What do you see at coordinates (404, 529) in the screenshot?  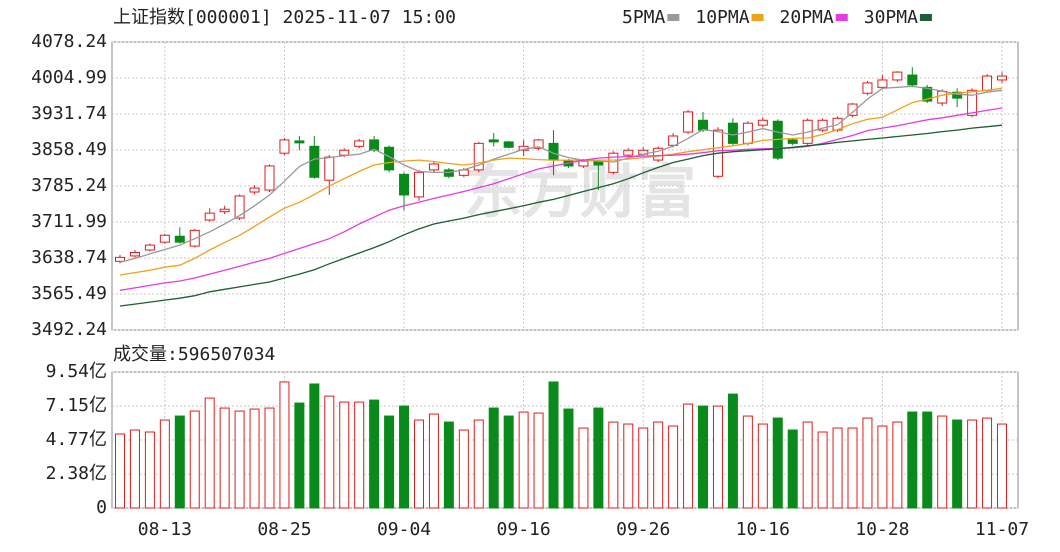 I see `x-tick-label: 09-04` at bounding box center [404, 529].